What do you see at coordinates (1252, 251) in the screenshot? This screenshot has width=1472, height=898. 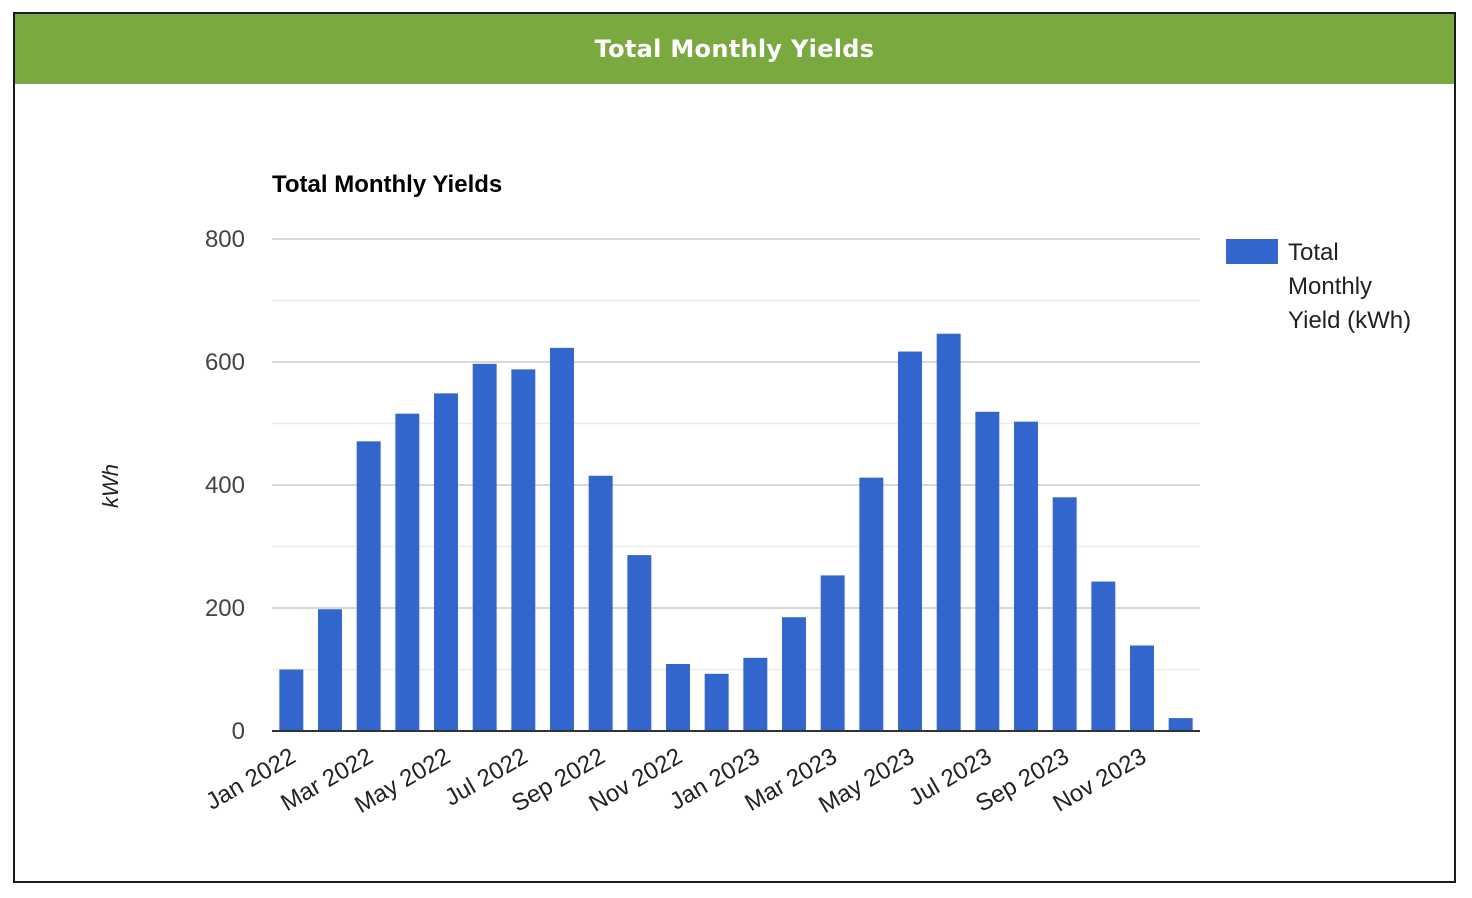 I see `legend-swatch` at bounding box center [1252, 251].